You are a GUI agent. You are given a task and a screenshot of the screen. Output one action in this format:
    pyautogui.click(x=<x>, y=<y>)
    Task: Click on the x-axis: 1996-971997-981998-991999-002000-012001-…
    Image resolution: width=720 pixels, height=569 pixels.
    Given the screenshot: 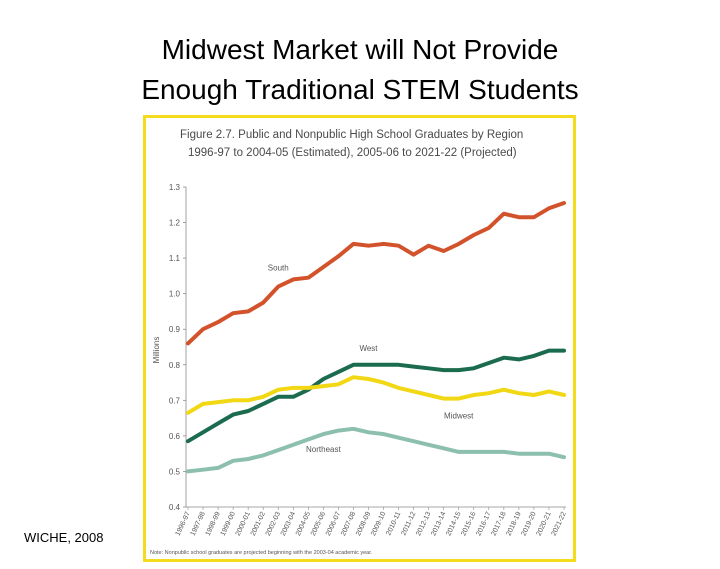 What is the action you would take?
    pyautogui.click(x=371, y=521)
    